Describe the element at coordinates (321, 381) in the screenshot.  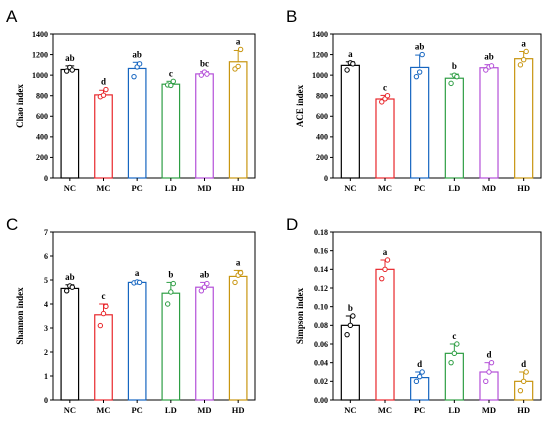
I see `y-tick-label: 0.02` at that location.